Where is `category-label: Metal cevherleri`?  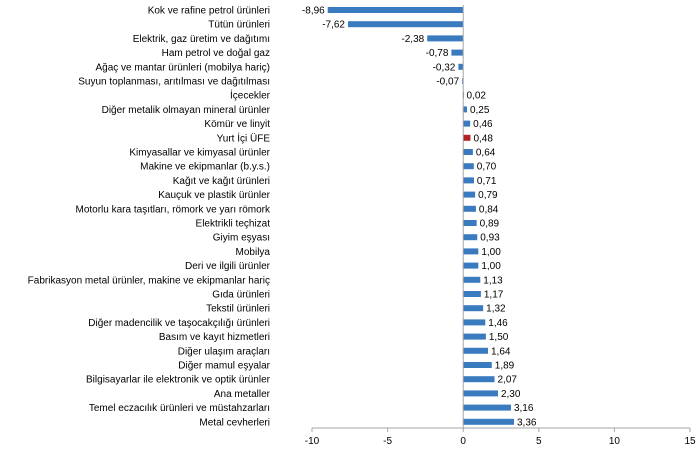
category-label: Metal cevherleri is located at coordinates (234, 422).